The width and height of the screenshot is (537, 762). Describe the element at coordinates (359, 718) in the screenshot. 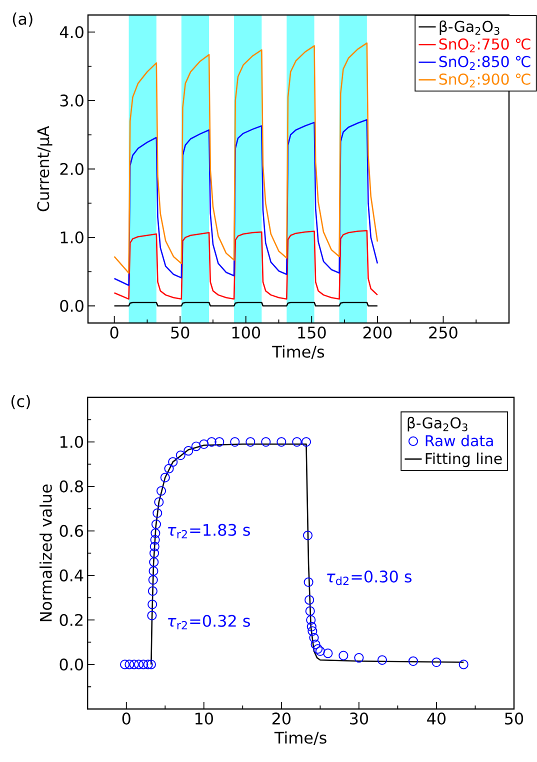

I see `x-tick-label: 30` at that location.